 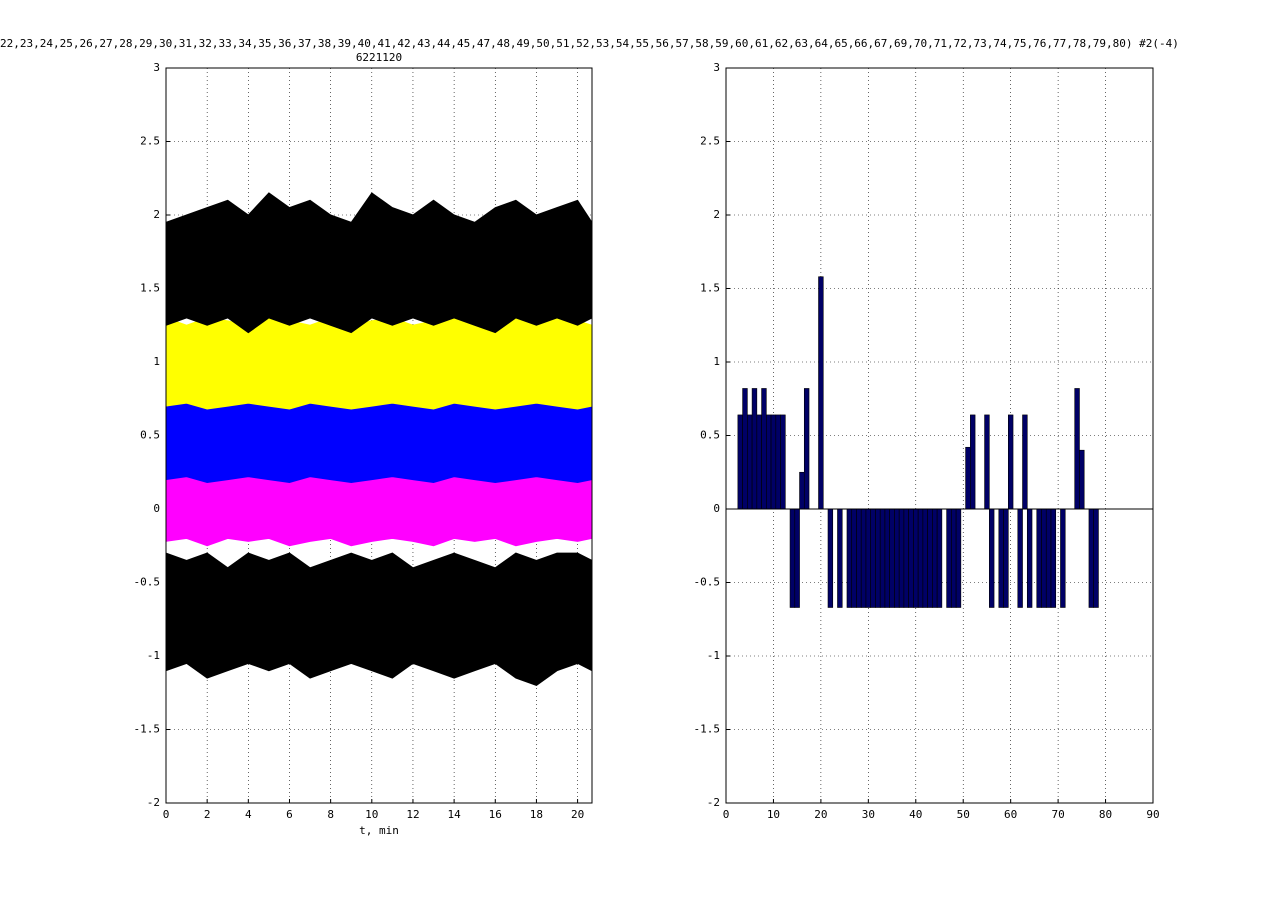 What do you see at coordinates (379, 57) in the screenshot?
I see `subplot-title: 6221120` at bounding box center [379, 57].